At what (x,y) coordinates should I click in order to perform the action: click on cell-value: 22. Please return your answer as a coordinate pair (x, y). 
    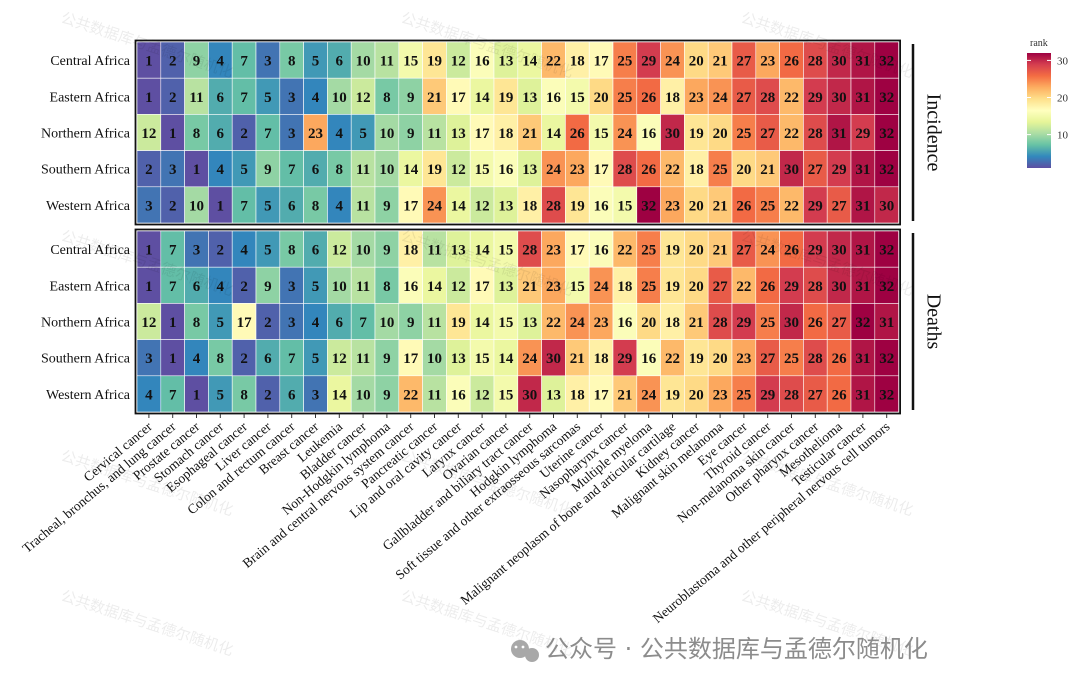
    Looking at the image, I should click on (553, 323).